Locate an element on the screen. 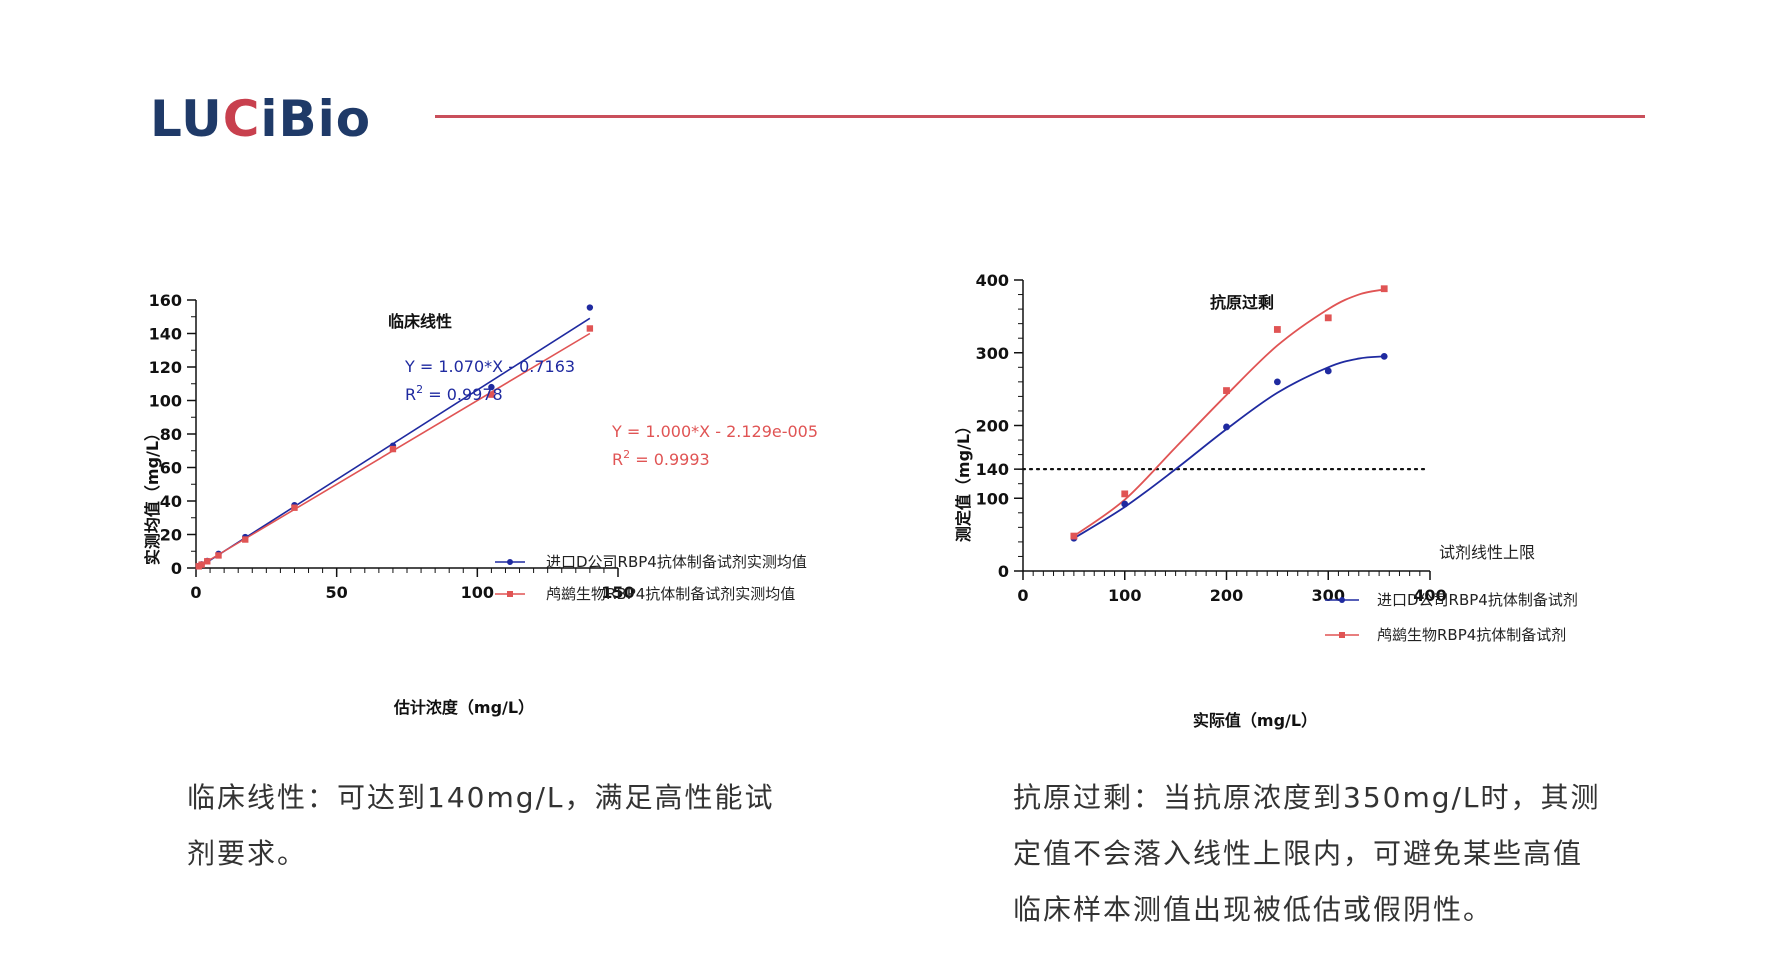  equation-red: Y = 1.000*X - 2.129e-005 is located at coordinates (714, 431).